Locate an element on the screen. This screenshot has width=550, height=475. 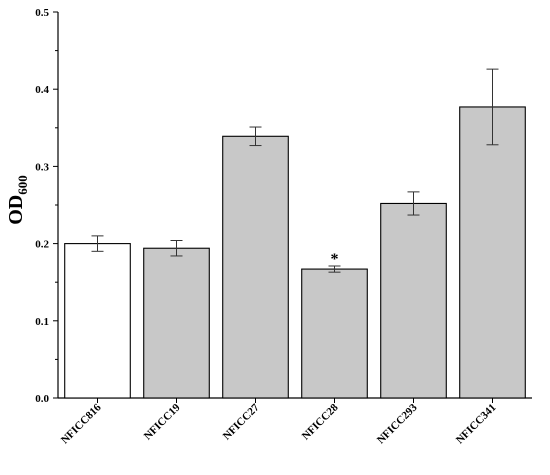
x-axis is located at coordinates (295, 400).